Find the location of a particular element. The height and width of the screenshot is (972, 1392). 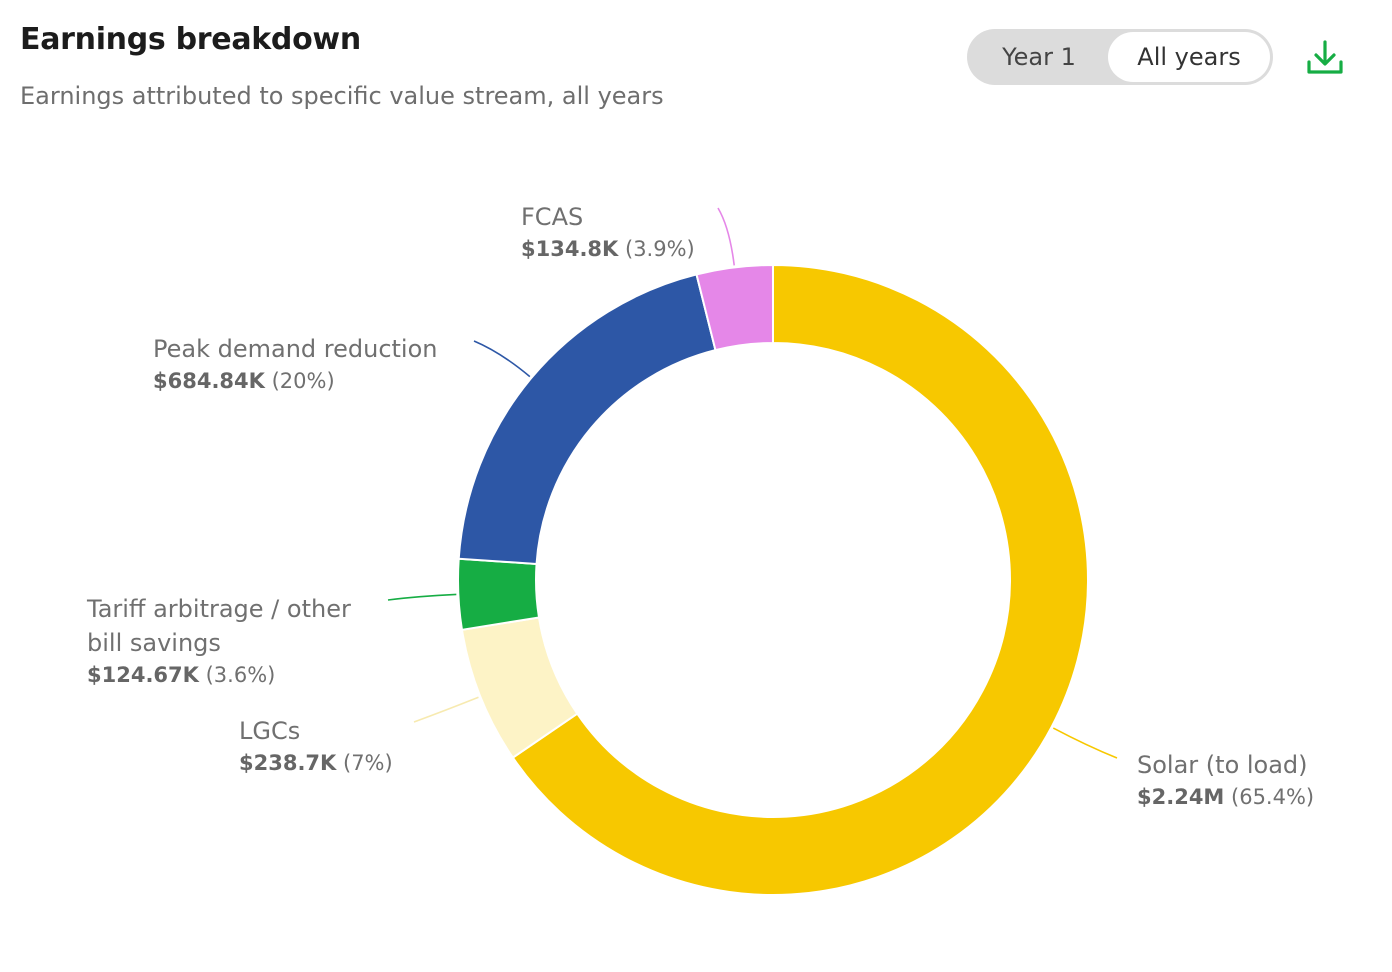

toggle-year-1: Year 1 is located at coordinates (1039, 57).